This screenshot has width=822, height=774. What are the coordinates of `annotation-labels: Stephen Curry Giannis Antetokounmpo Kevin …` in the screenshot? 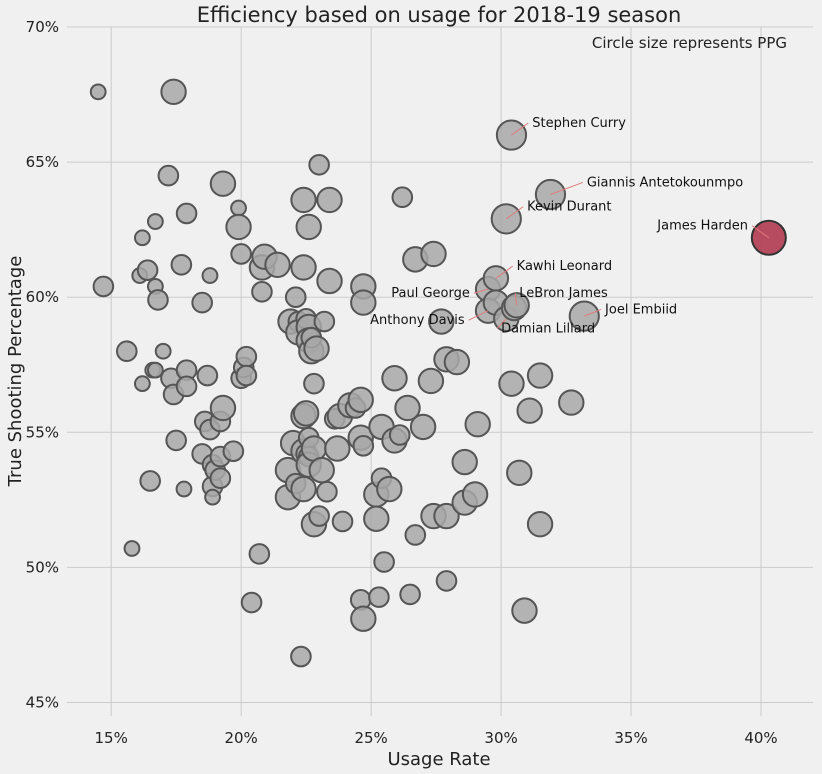 It's located at (559, 226).